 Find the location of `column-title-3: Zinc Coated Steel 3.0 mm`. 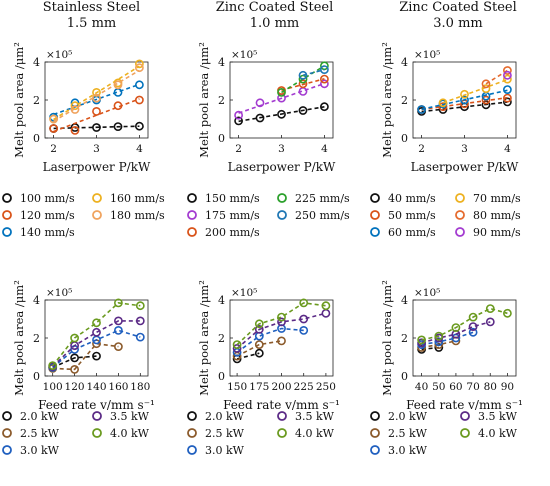

column-title-3: Zinc Coated Steel 3.0 mm is located at coordinates (458, 16).